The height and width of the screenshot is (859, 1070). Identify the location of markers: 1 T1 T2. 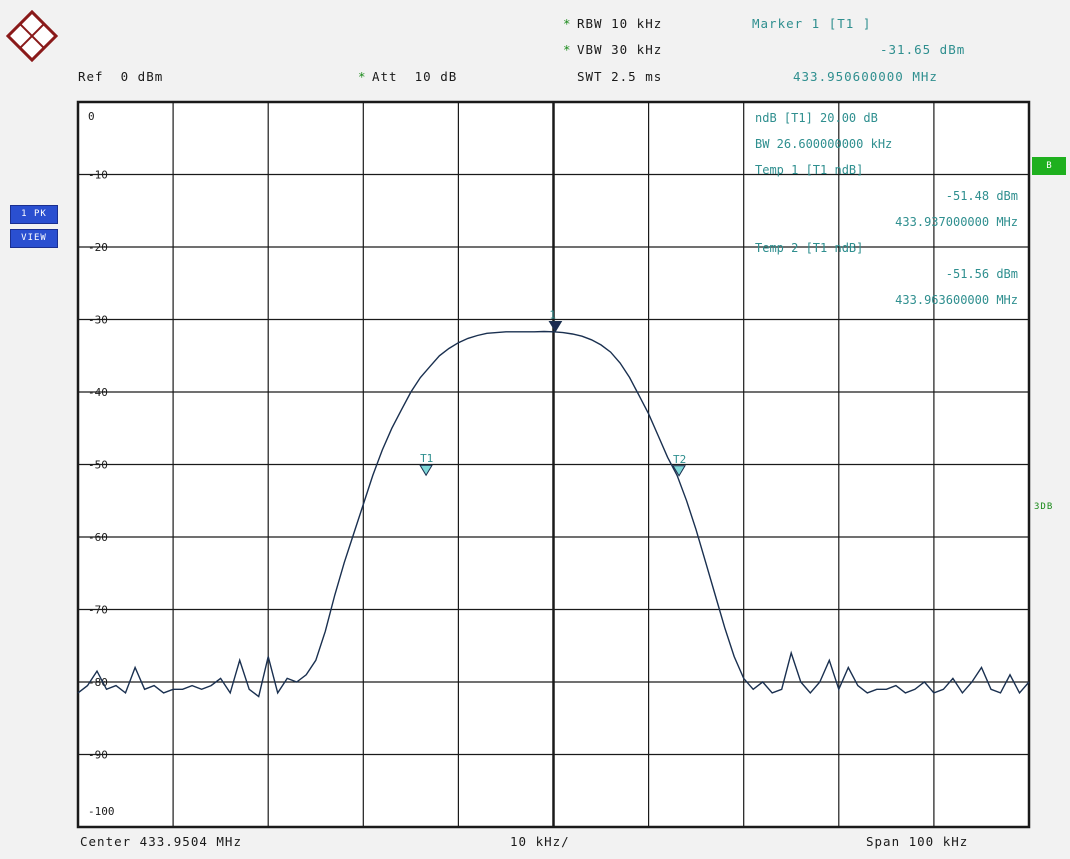
(552, 392).